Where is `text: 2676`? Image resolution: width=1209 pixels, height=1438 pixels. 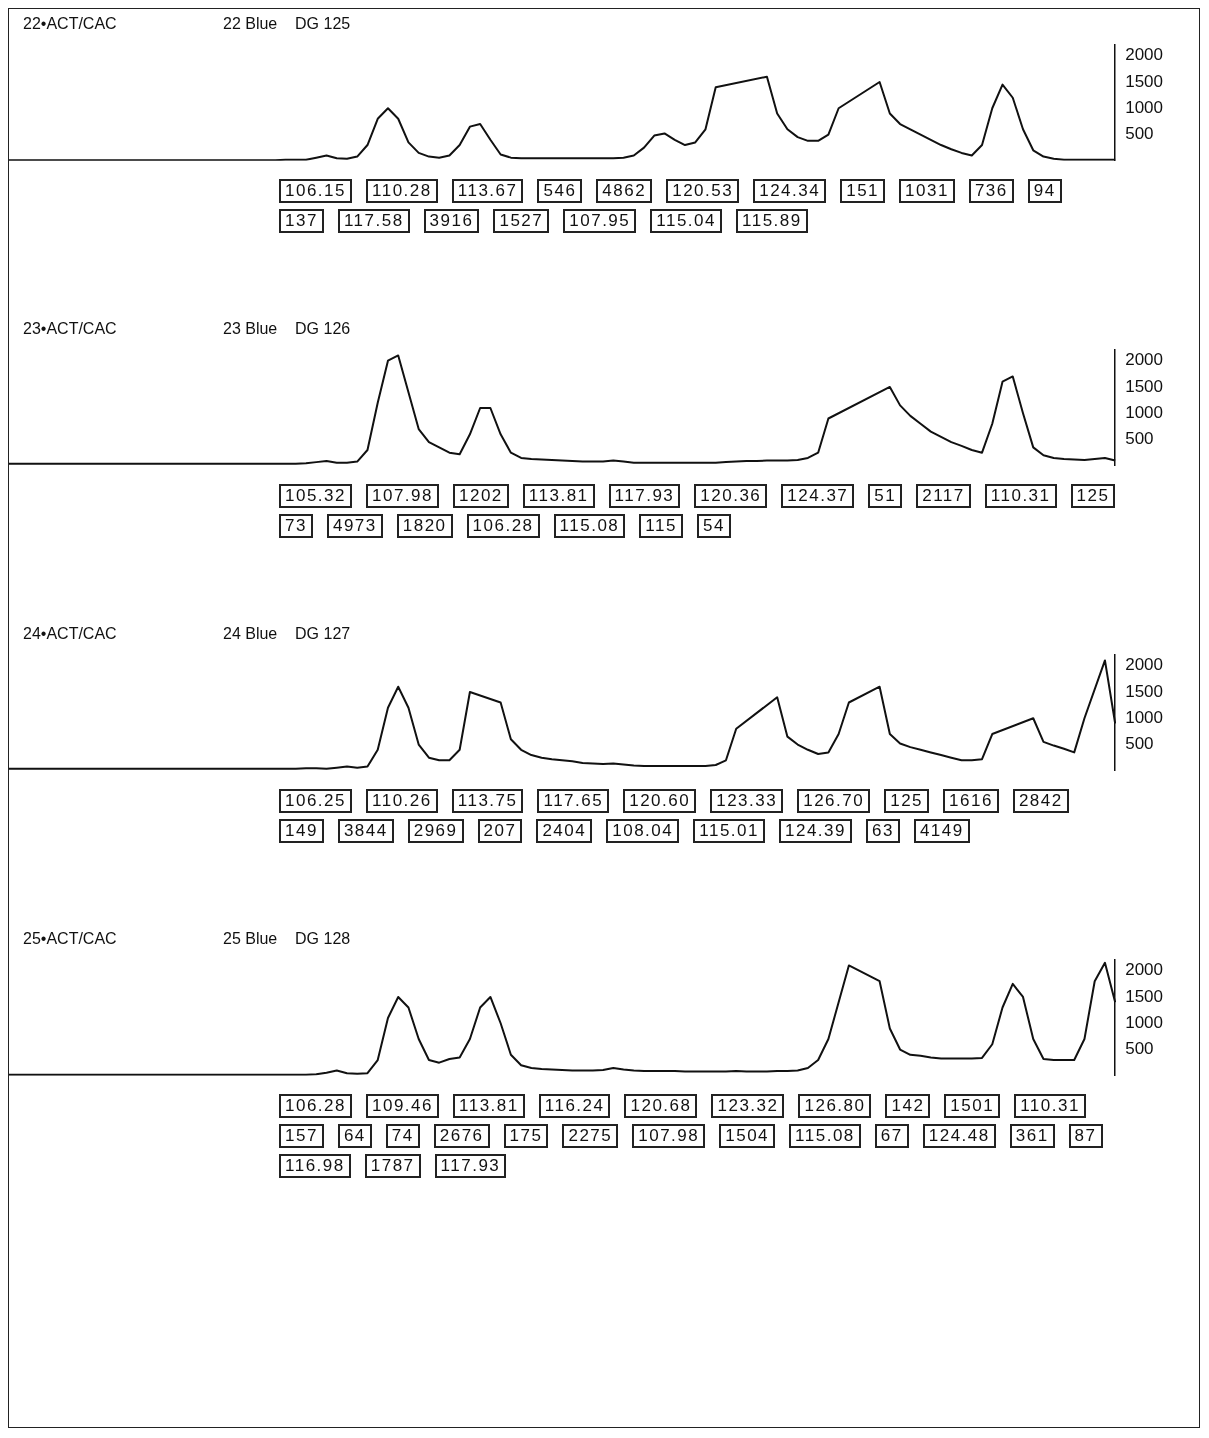 text: 2676 is located at coordinates (461, 1136).